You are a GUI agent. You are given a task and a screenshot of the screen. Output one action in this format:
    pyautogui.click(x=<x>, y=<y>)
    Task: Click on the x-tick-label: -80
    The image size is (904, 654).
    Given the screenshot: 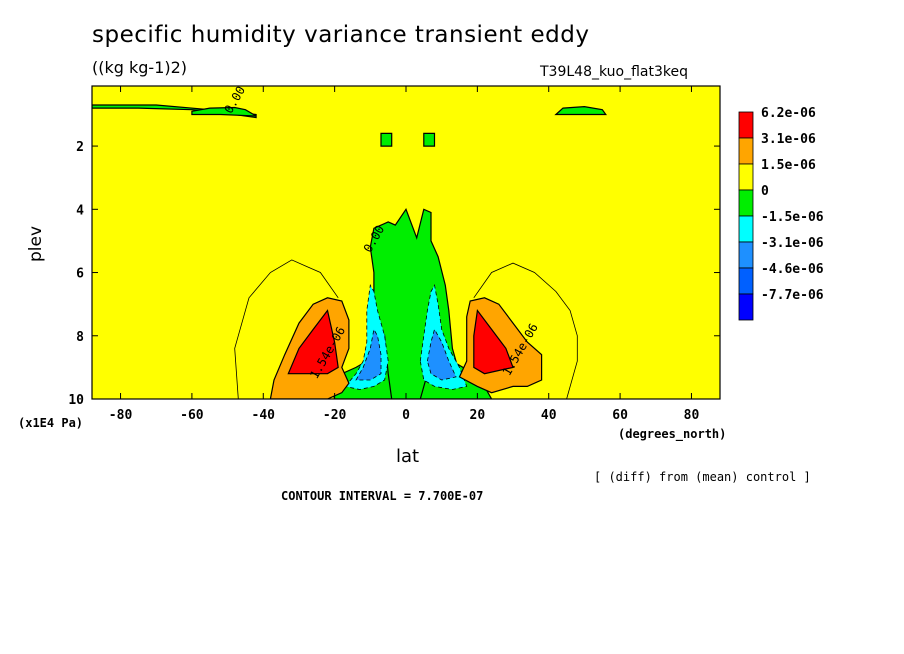 What is the action you would take?
    pyautogui.click(x=121, y=415)
    